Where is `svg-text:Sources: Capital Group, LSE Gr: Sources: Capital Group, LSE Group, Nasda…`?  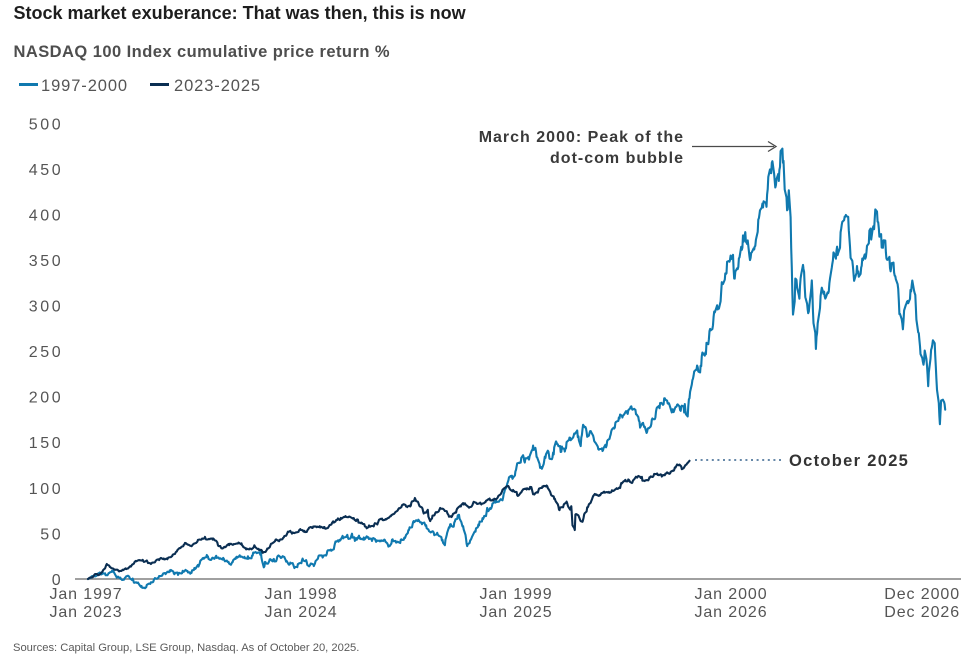
svg-text:Sources: Capital Group, LSE Gr: Sources: Capital Group, LSE Group, Nasda… is located at coordinates (186, 648).